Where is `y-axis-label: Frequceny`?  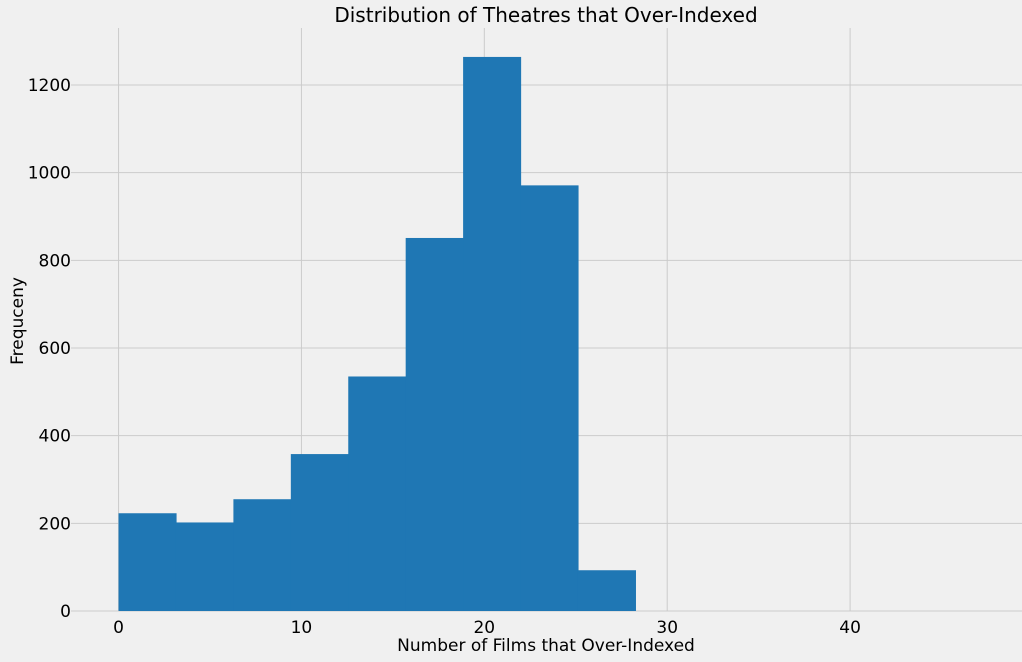 y-axis-label: Frequceny is located at coordinates (18, 321).